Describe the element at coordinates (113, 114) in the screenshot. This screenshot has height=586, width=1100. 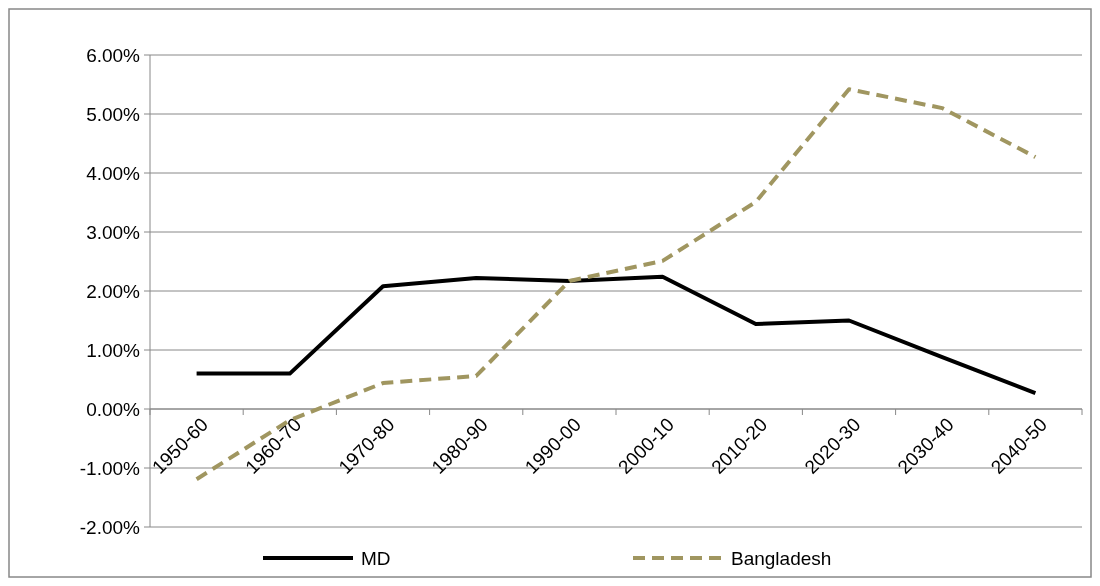
I see `y-tick-label: 5.00%` at that location.